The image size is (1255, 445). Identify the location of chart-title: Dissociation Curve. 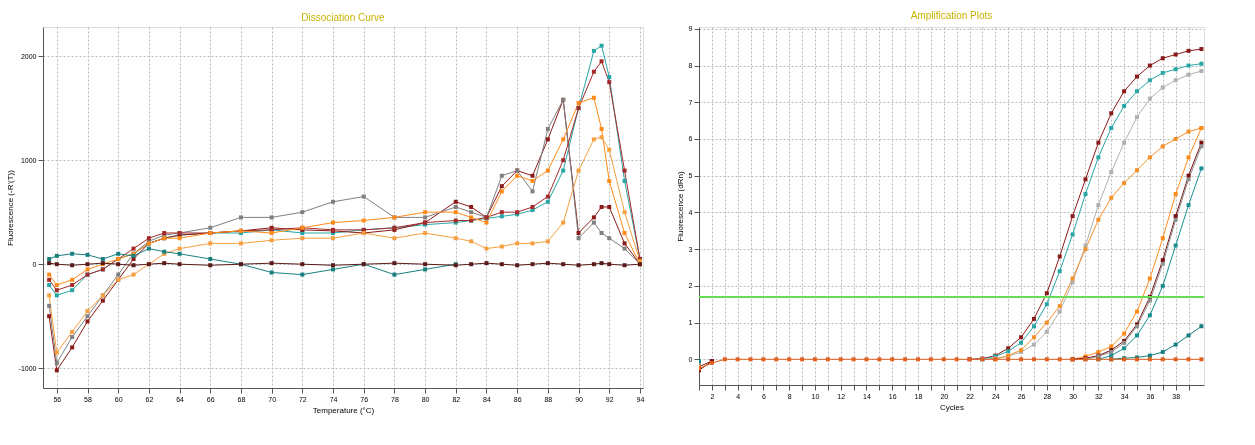
(343, 17).